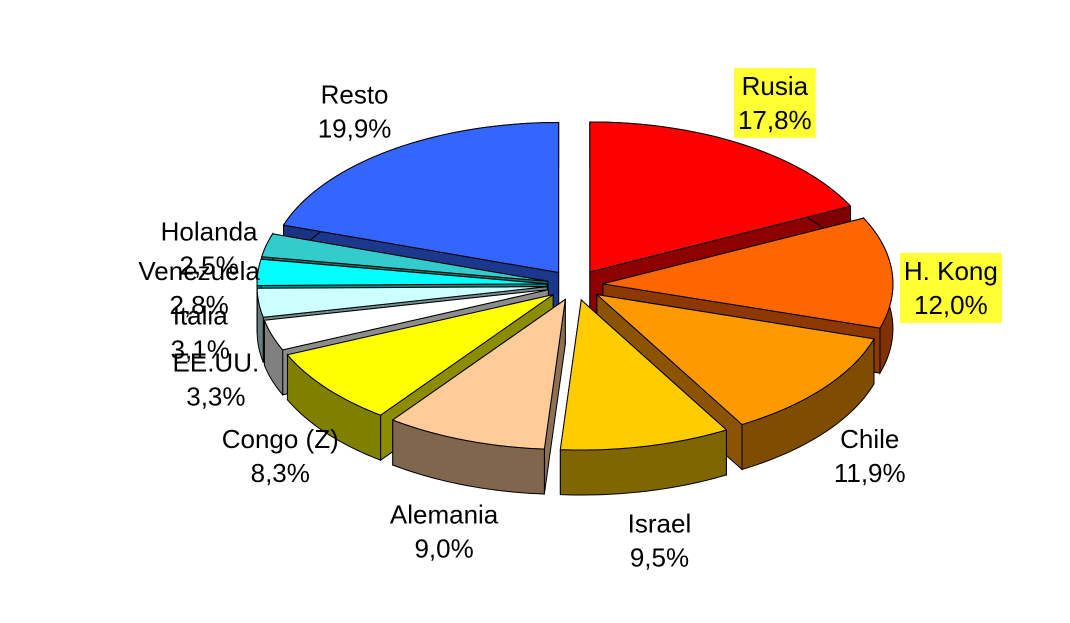 This screenshot has width=1070, height=623. Describe the element at coordinates (355, 95) in the screenshot. I see `label-name: Resto` at that location.